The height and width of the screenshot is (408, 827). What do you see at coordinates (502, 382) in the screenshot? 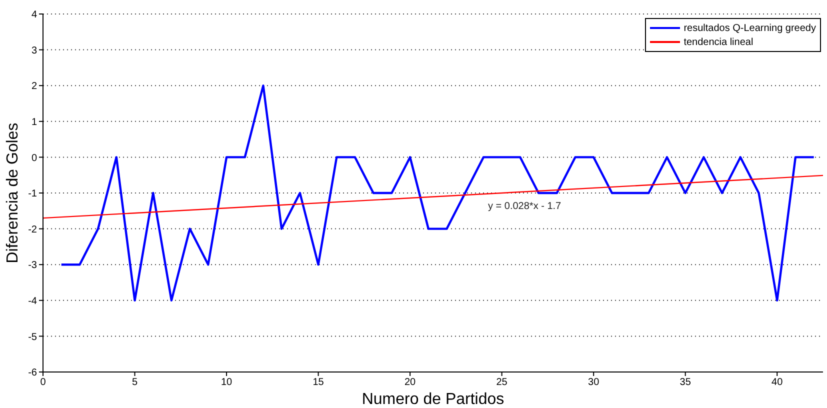
I see `x-tick-label: 25` at bounding box center [502, 382].